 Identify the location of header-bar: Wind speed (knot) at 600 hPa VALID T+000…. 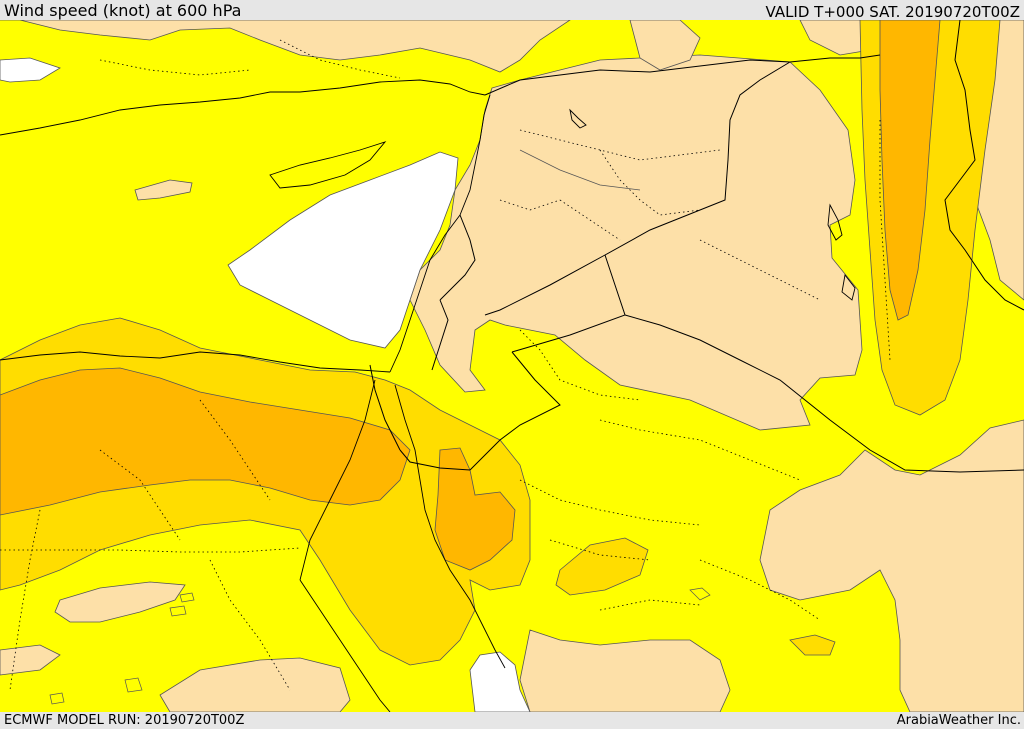
(512, 10).